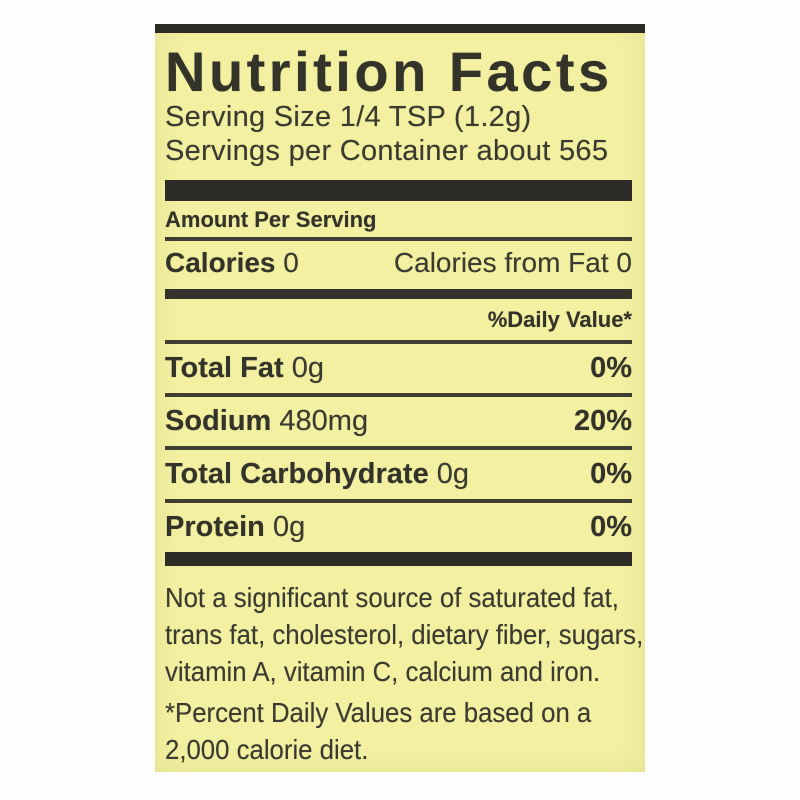 The width and height of the screenshot is (800, 800). Describe the element at coordinates (398, 421) in the screenshot. I see `nutrient-row-sodium: Sodium 480mg 20%` at that location.